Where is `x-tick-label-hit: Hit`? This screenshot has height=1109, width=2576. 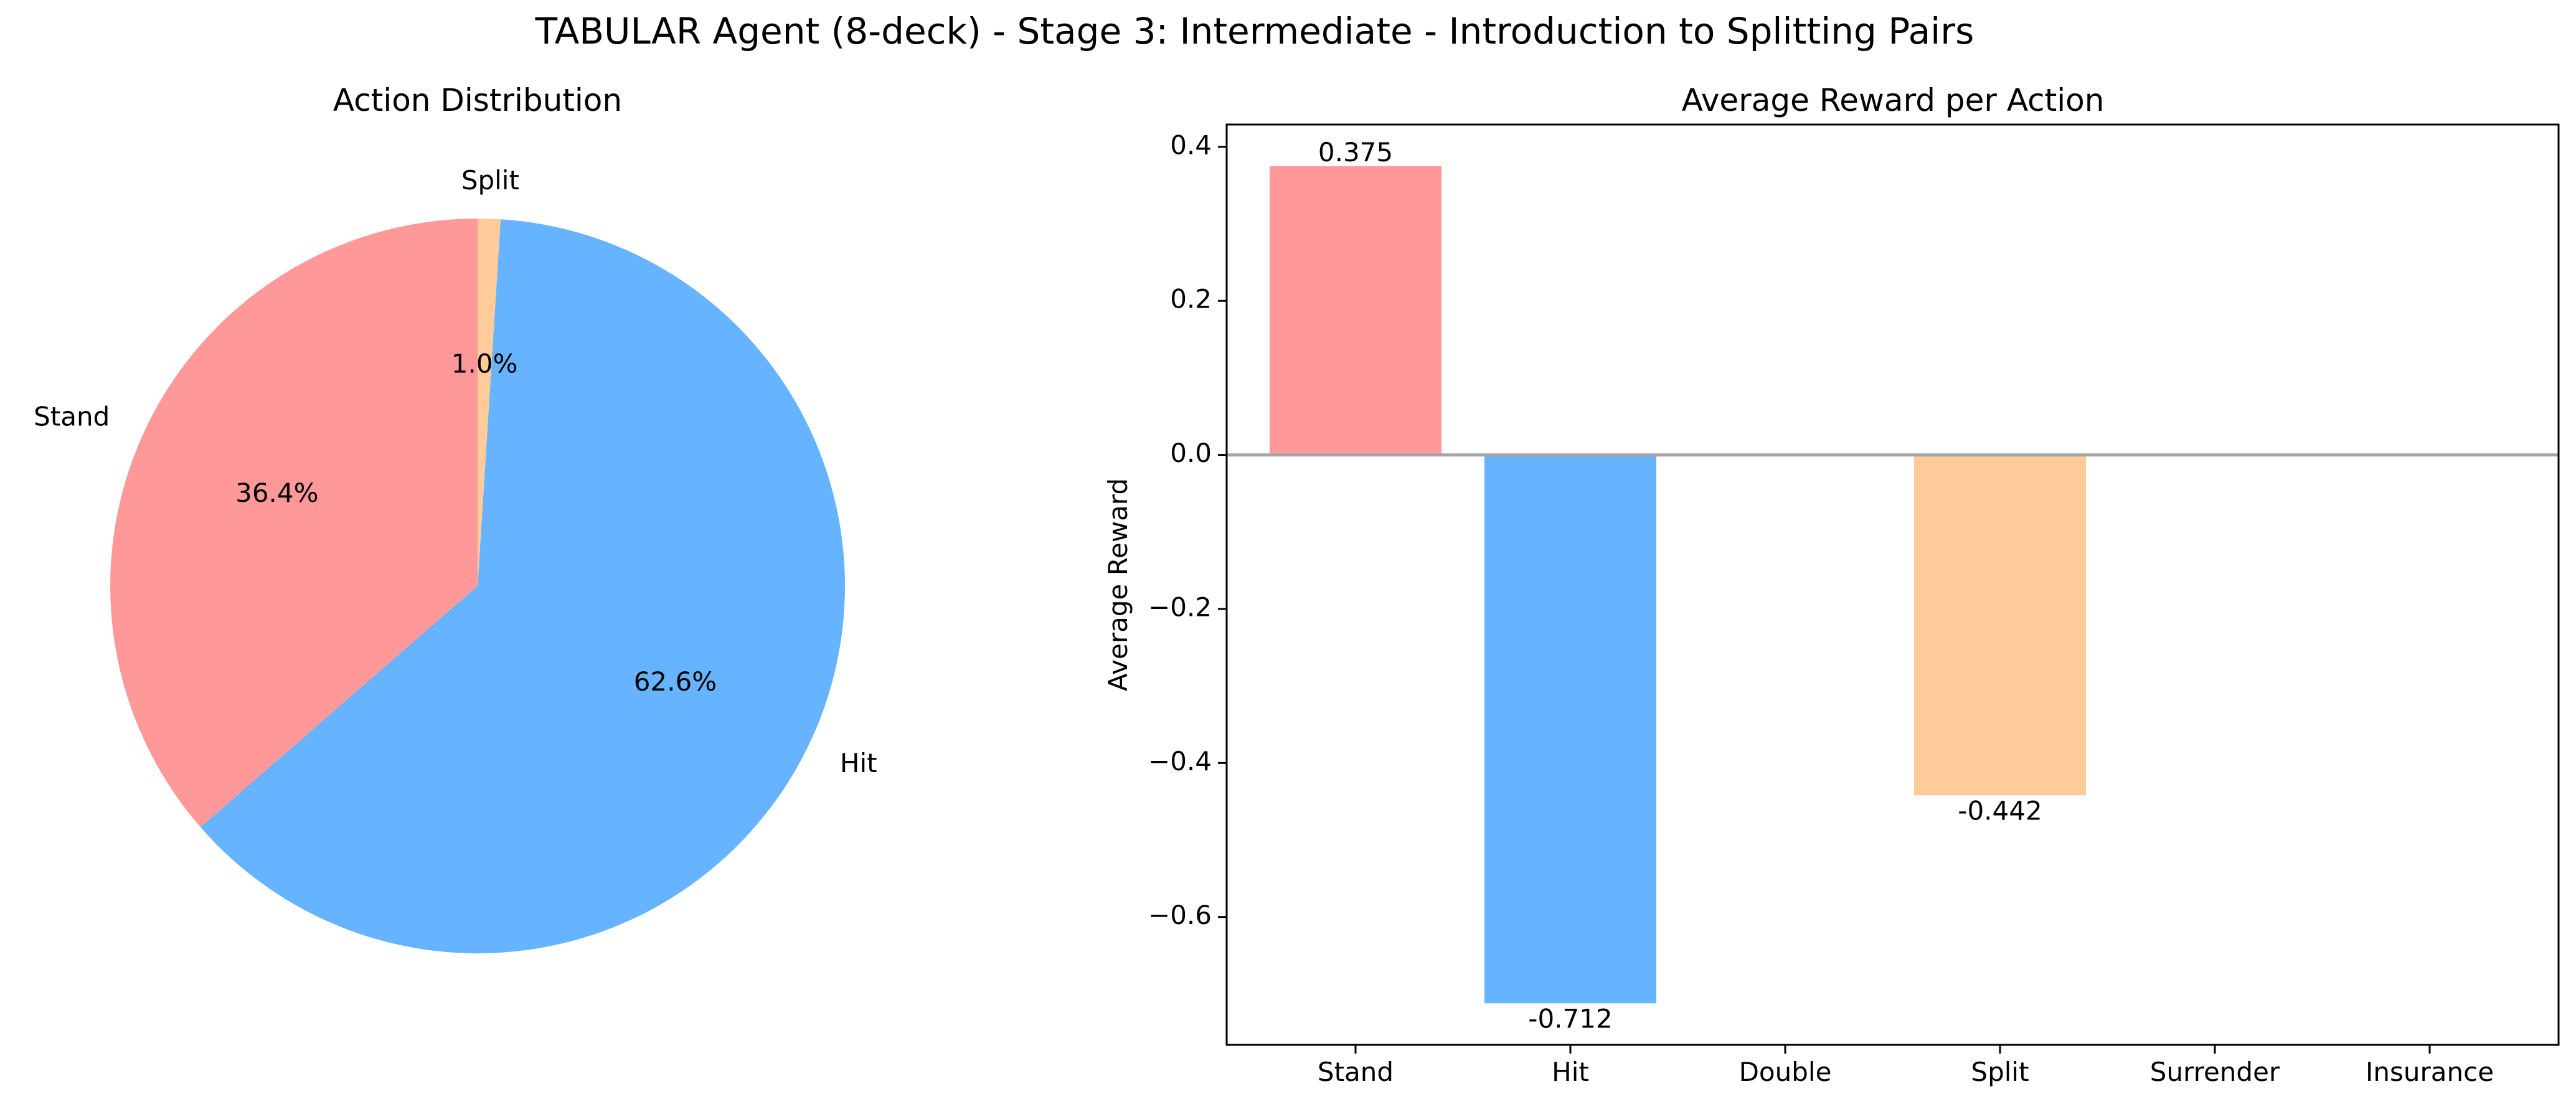
x-tick-label-hit: Hit is located at coordinates (1570, 1072).